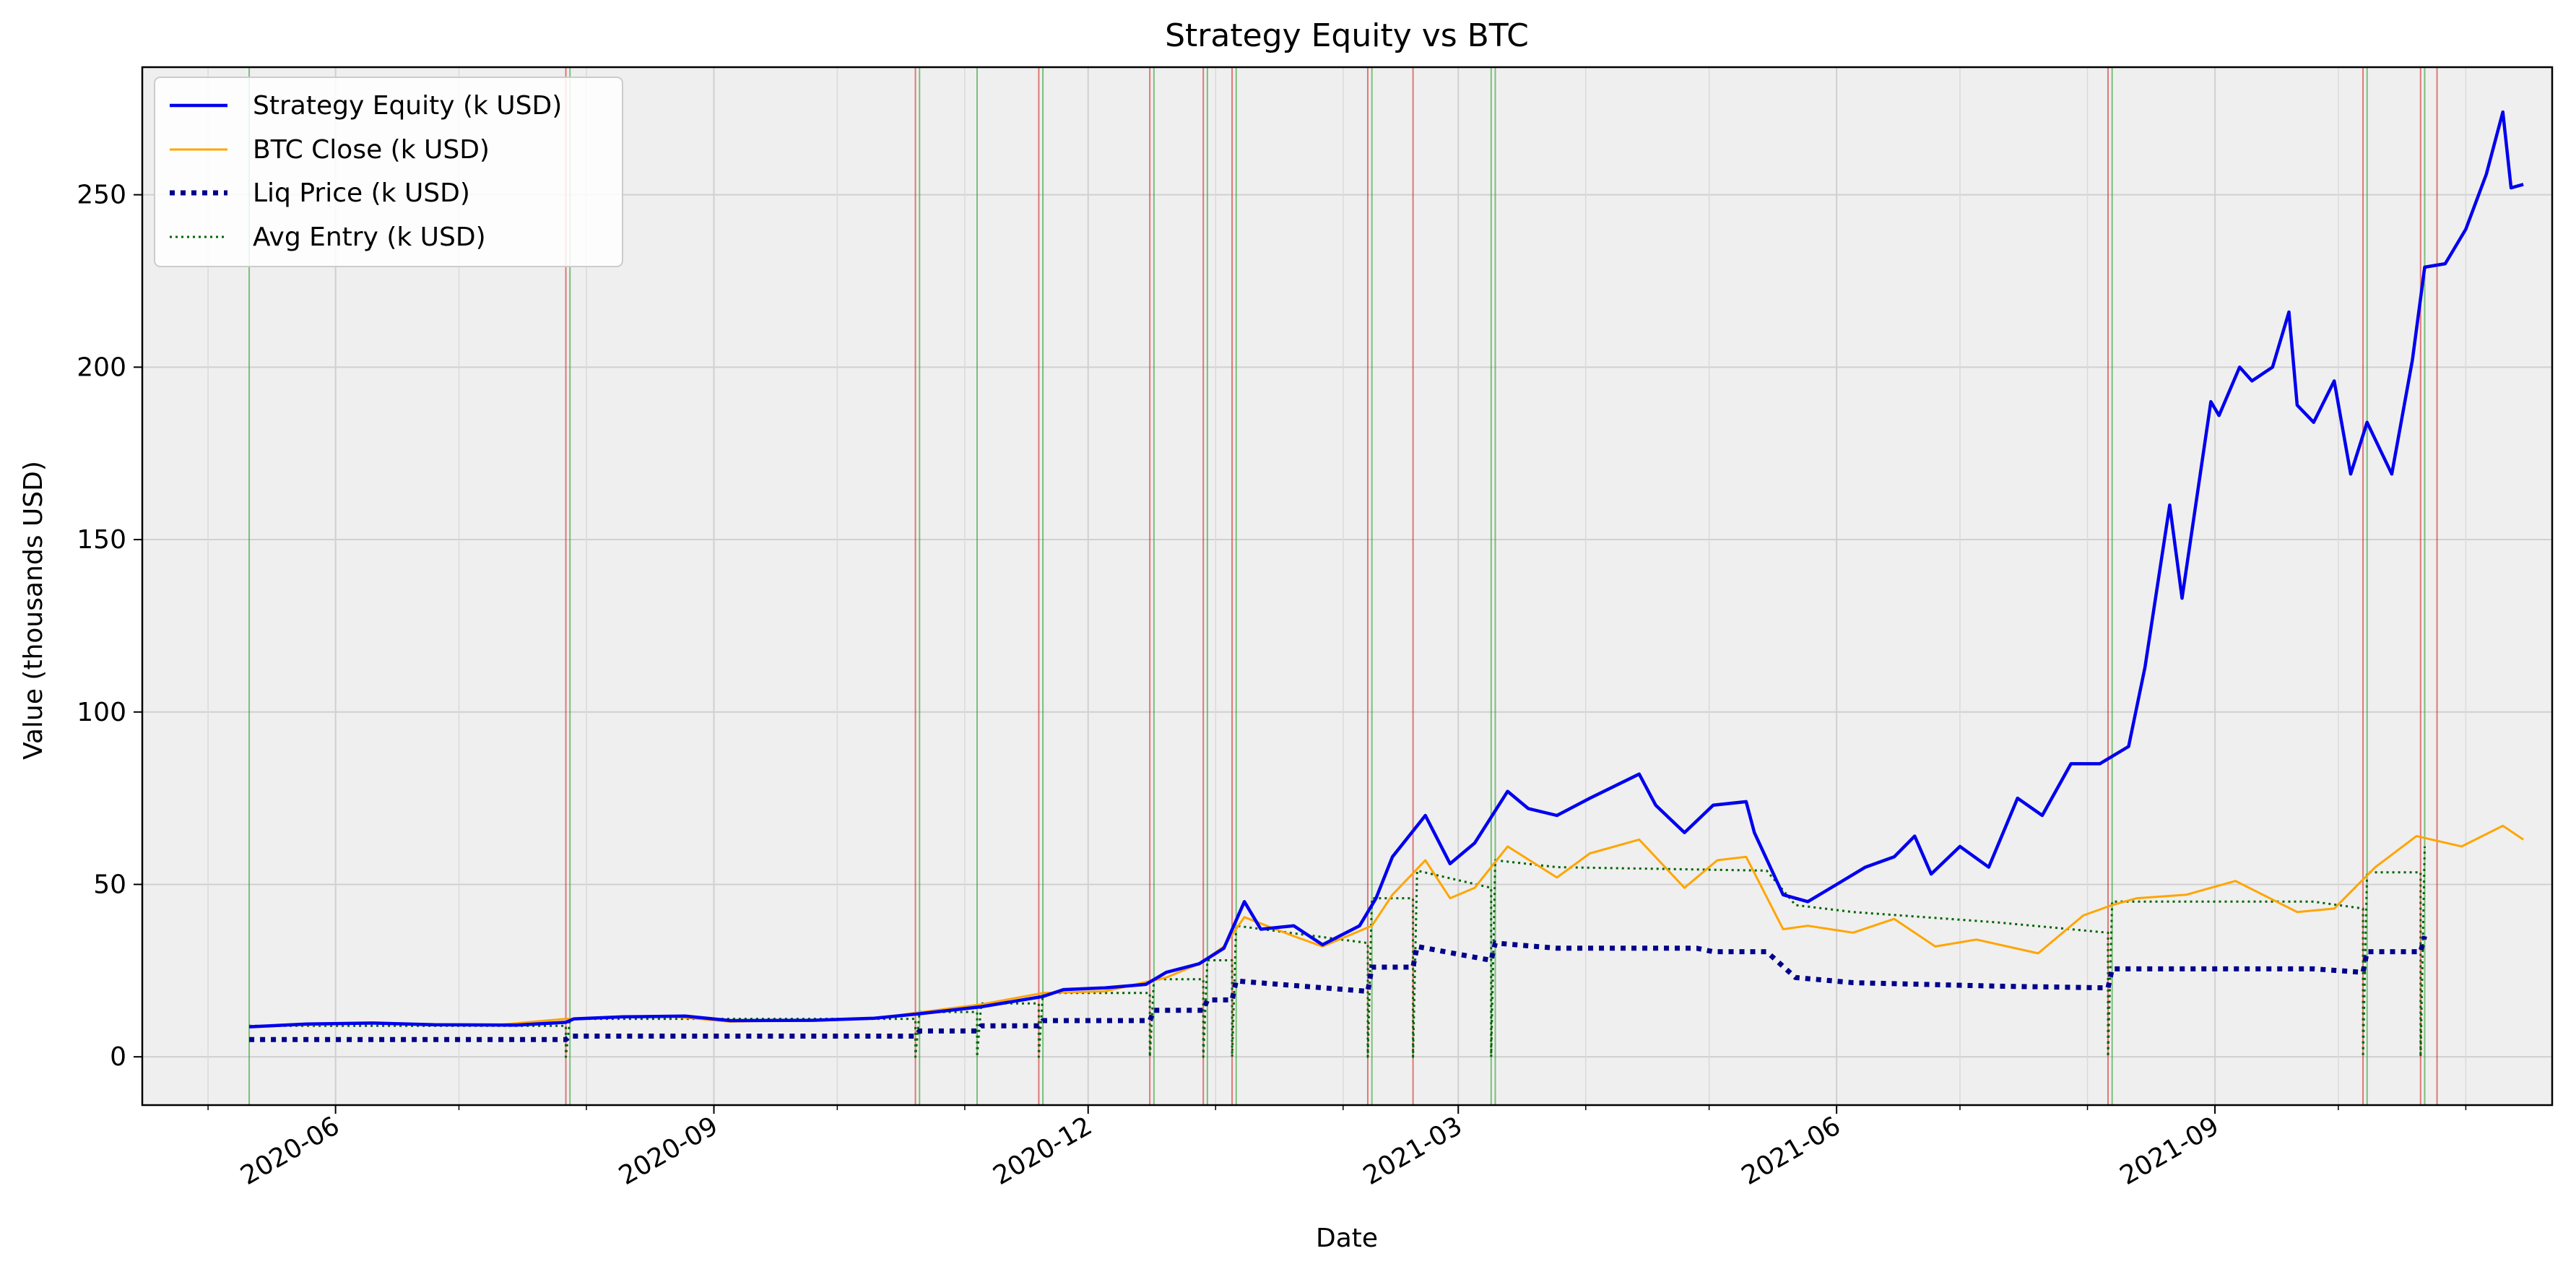 The image size is (2576, 1277). Describe the element at coordinates (1337, 952) in the screenshot. I see `series-line-avg-entry` at that location.